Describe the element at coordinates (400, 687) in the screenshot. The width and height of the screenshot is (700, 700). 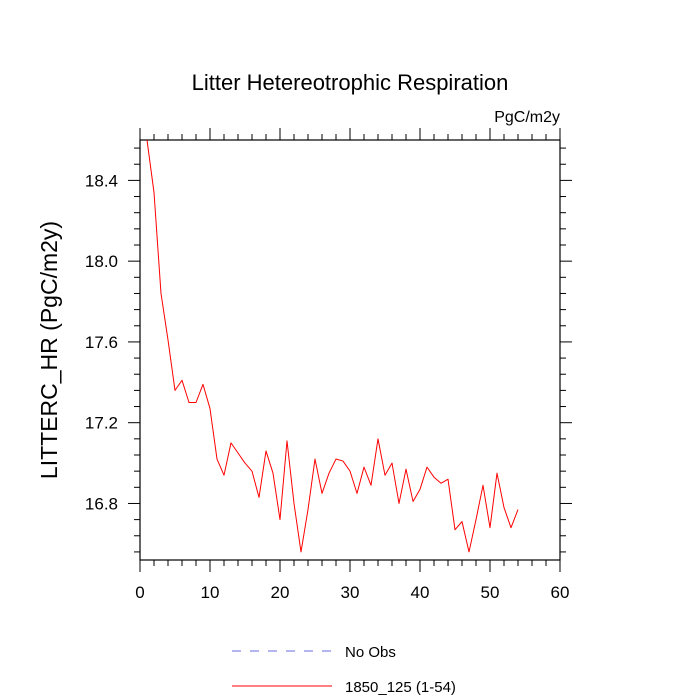
I see `legend-label-1850-125: 1850_125 (1-54)` at that location.